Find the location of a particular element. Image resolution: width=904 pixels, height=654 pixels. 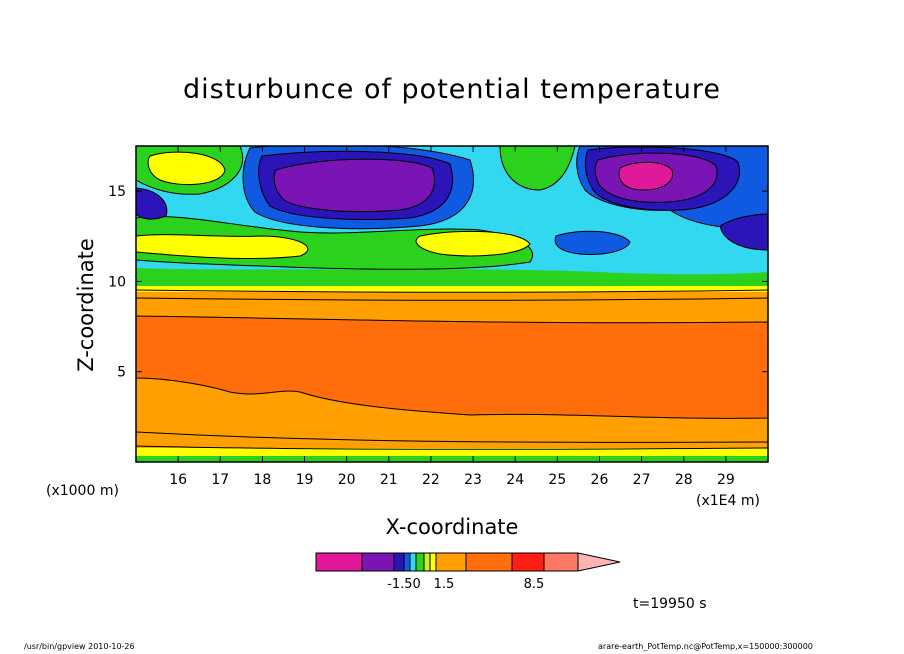

contour-yellow-top-left is located at coordinates (186, 168).